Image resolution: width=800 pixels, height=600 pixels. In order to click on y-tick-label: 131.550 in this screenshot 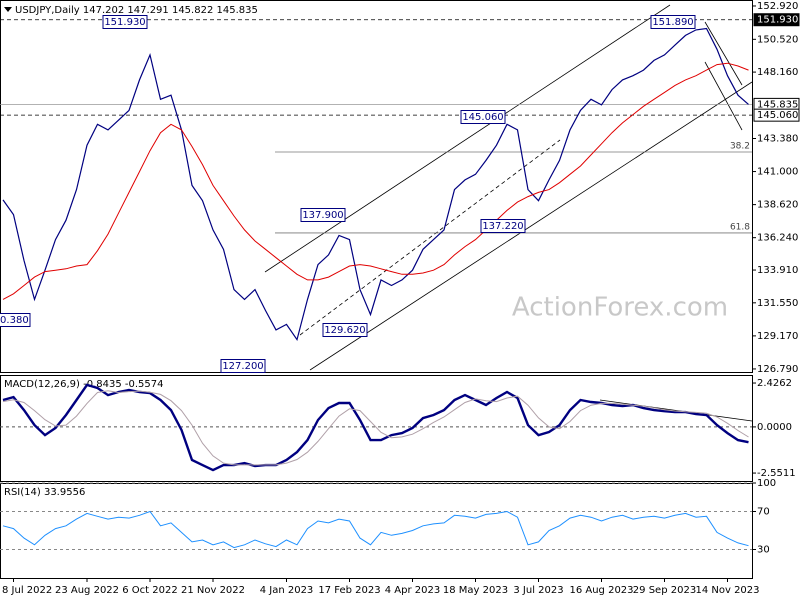, I will do `click(777, 303)`.